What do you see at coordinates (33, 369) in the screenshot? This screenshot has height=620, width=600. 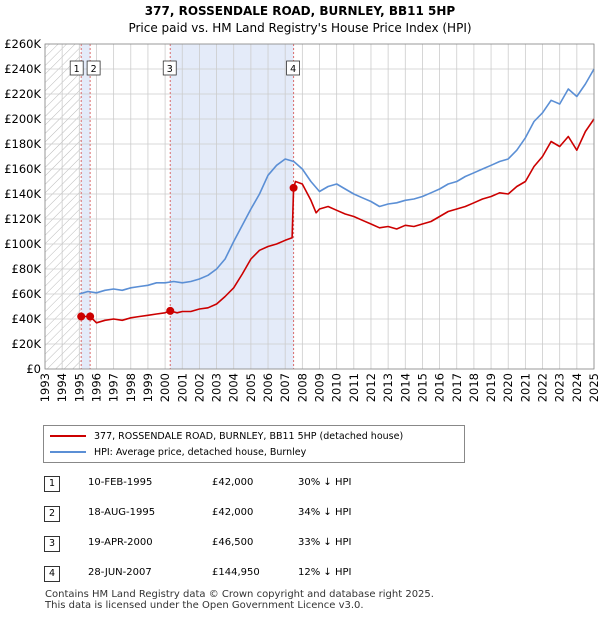 I see `y-tick-label: £0` at bounding box center [33, 369].